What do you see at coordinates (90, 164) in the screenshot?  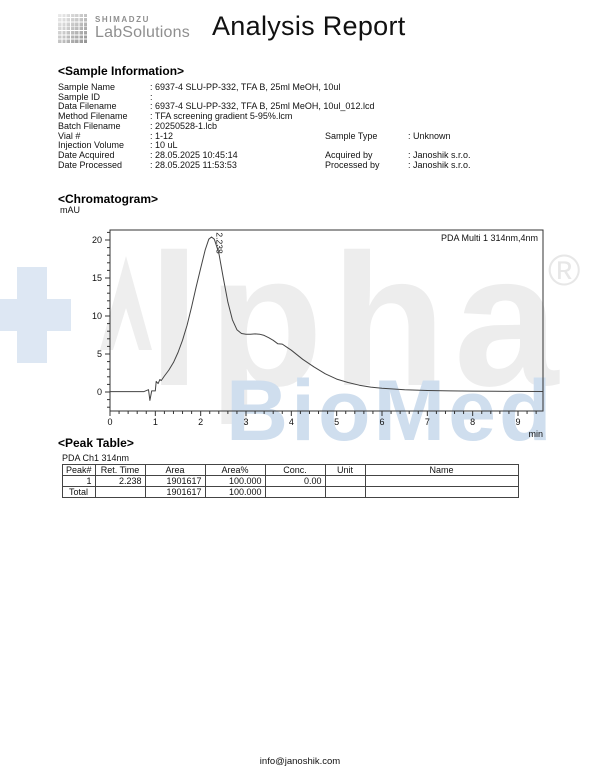 I see `field-label: Date Processed` at bounding box center [90, 164].